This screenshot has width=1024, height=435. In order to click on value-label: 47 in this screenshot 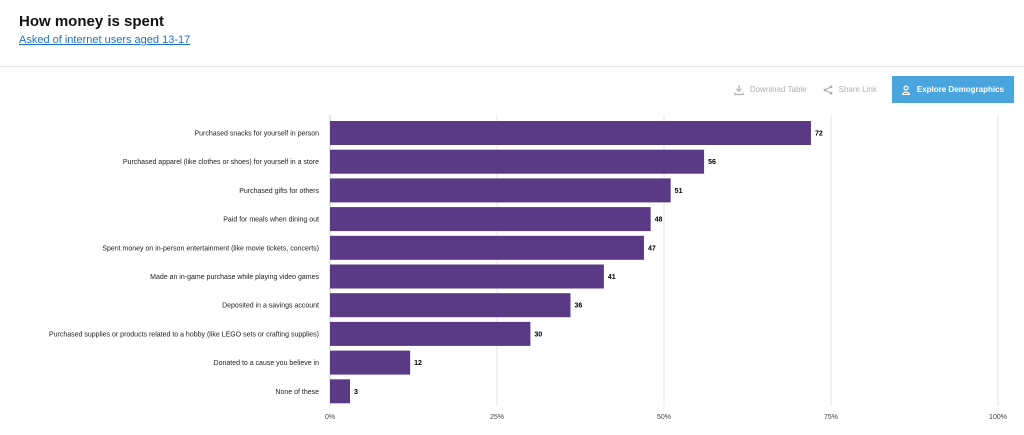, I will do `click(652, 248)`.